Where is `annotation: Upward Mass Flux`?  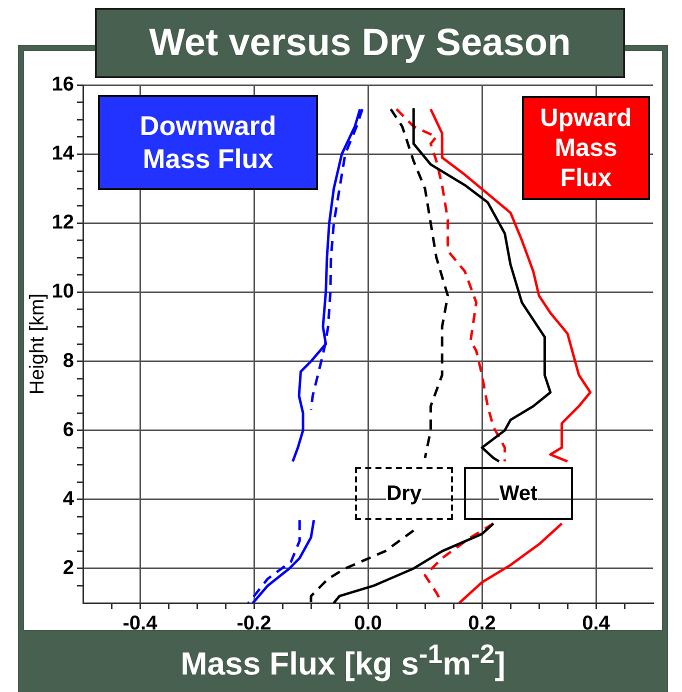 annotation: Upward Mass Flux is located at coordinates (586, 148).